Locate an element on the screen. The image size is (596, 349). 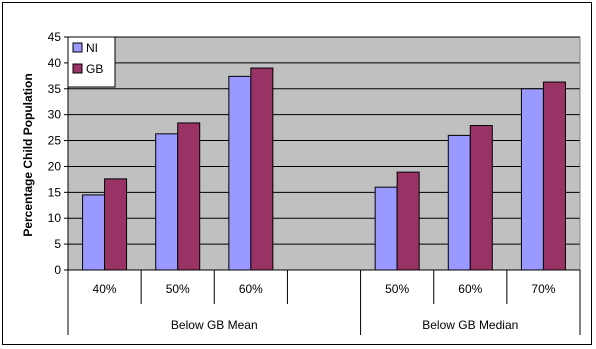
legend-swatch-gb is located at coordinates (77, 68).